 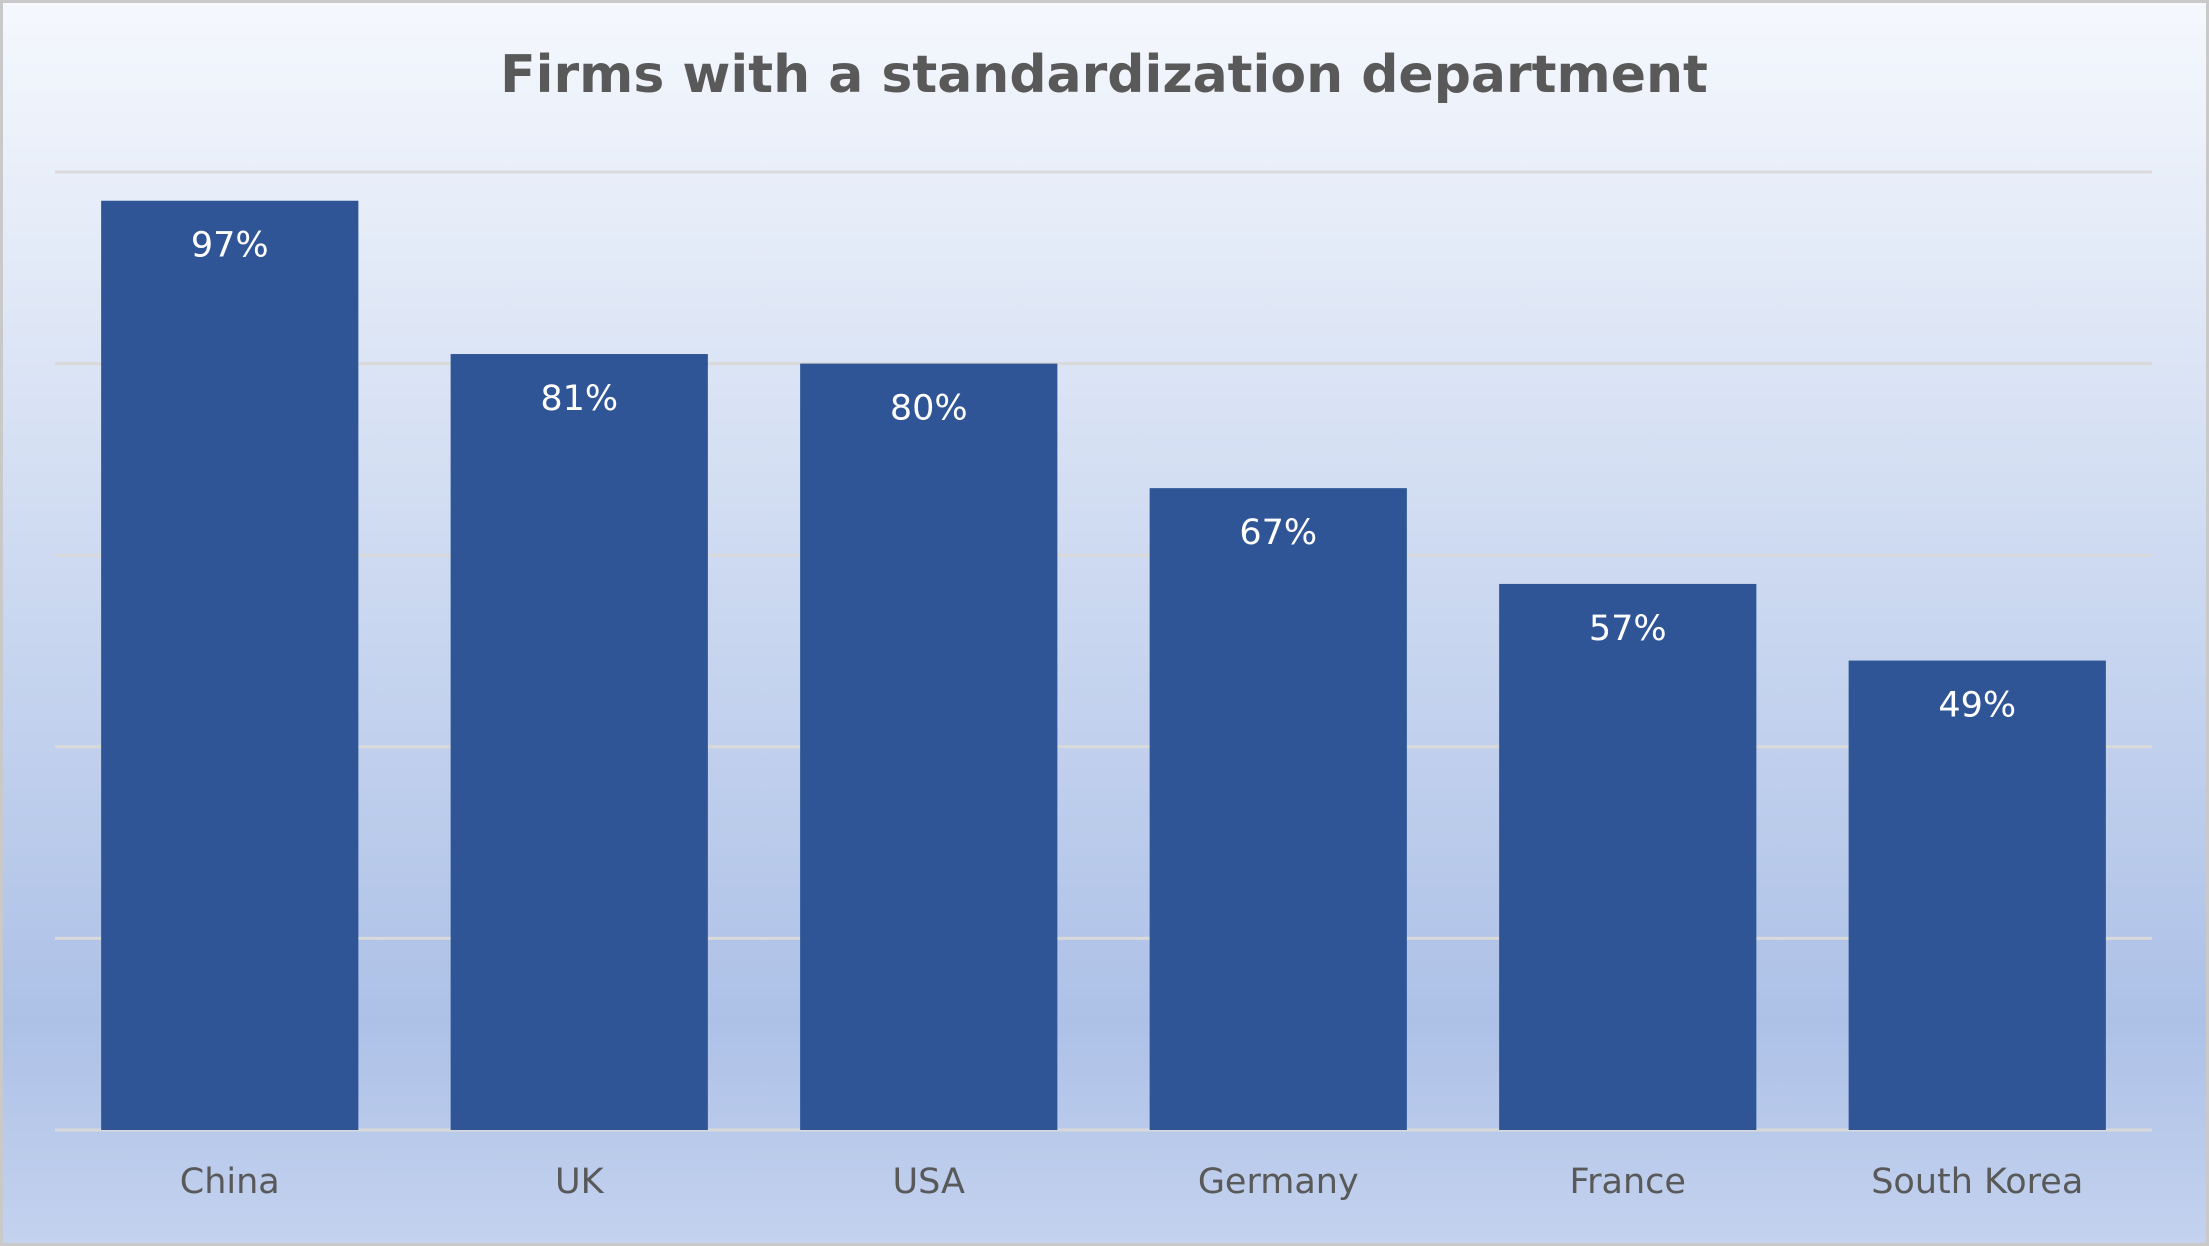 What do you see at coordinates (1977, 1182) in the screenshot?
I see `x-tick-label: South Korea` at bounding box center [1977, 1182].